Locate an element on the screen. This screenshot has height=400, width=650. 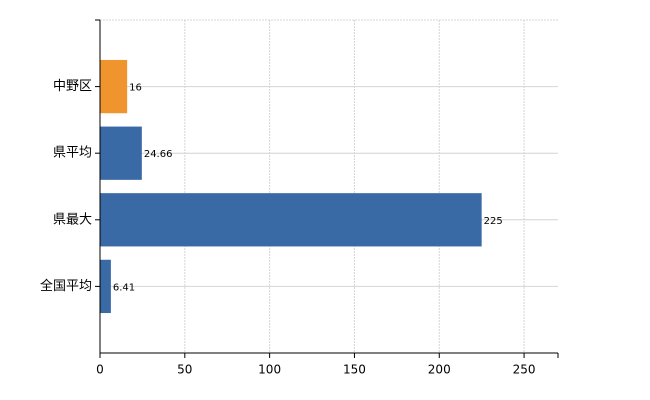
x-tick-label: 50 is located at coordinates (184, 370).